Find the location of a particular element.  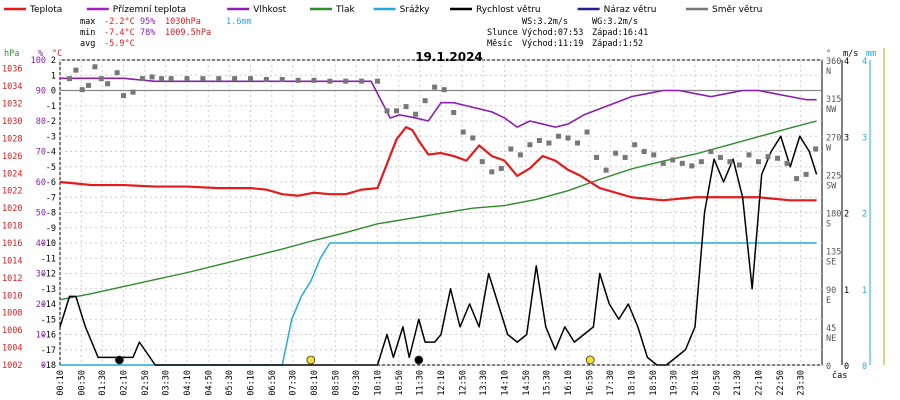

dir-tick-label: 360 is located at coordinates (833, 62).